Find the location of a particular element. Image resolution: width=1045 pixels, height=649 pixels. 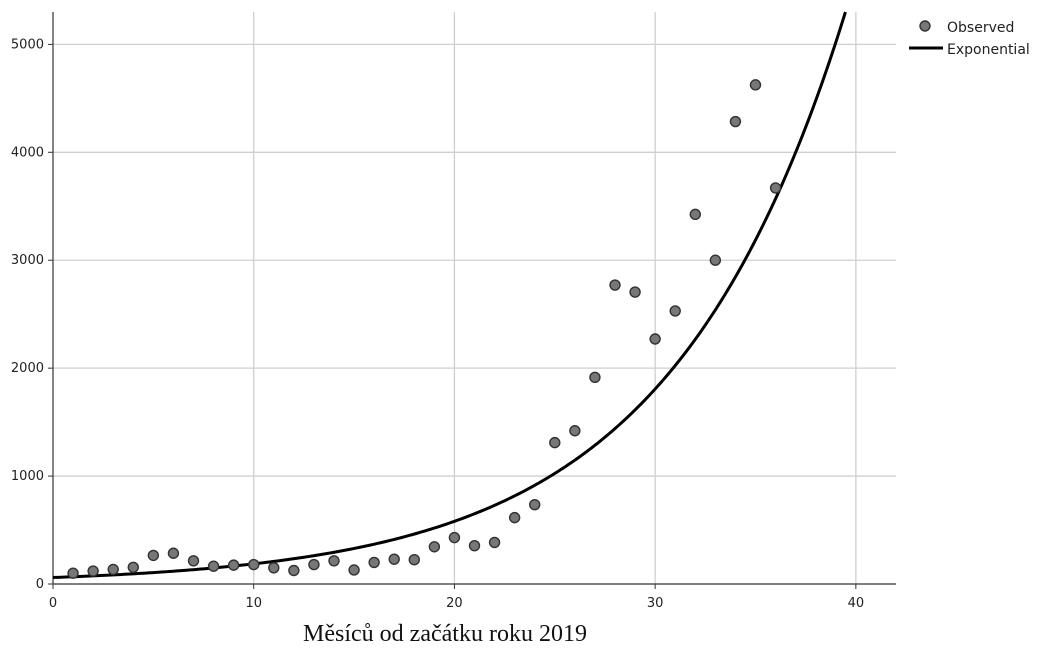

y-tick-label: 2000 is located at coordinates (27, 368).